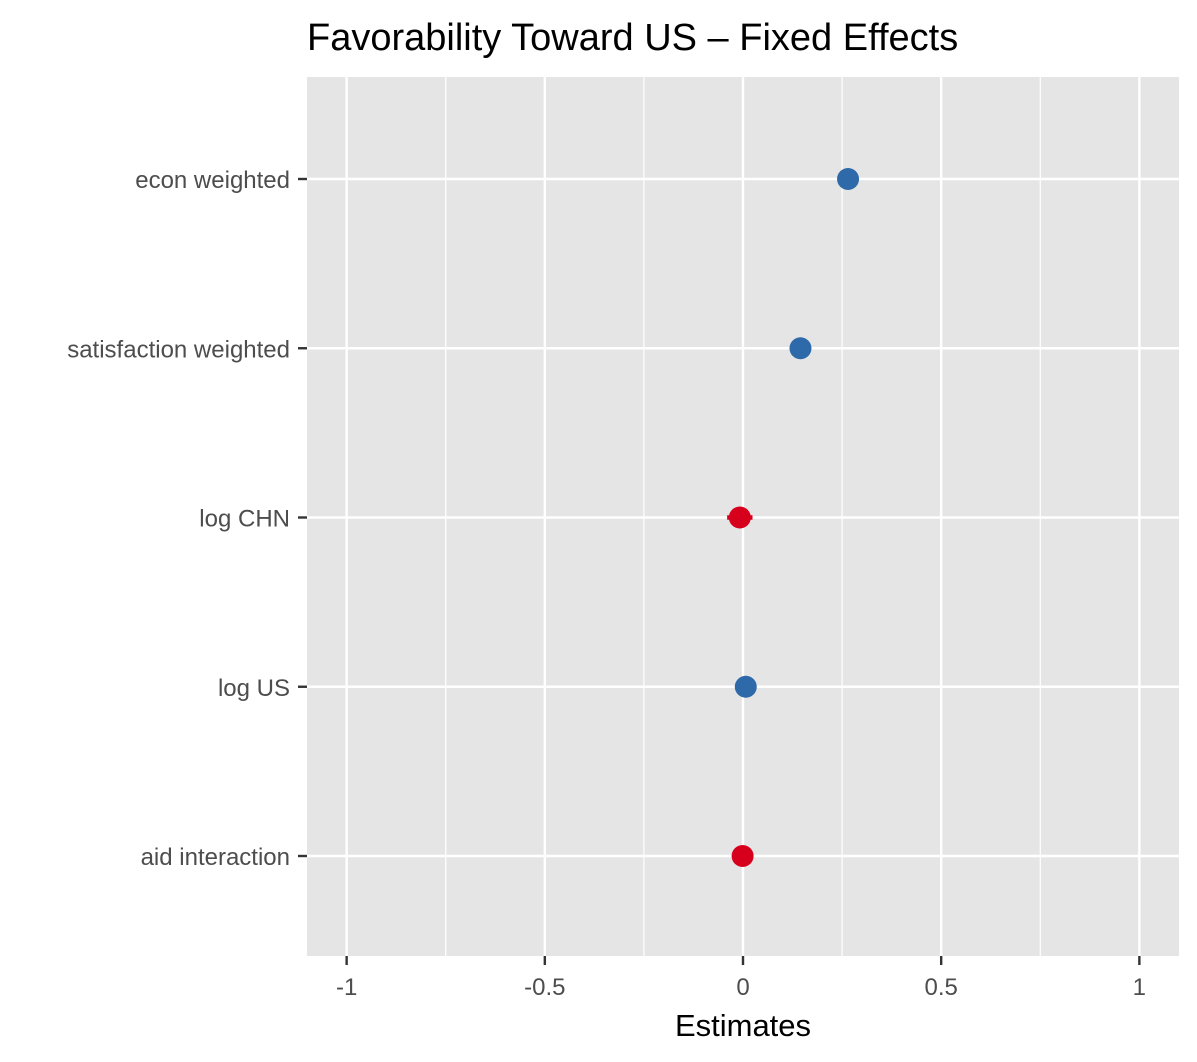 The height and width of the screenshot is (1062, 1197). I want to click on y-tick-label: aid interaction, so click(215, 857).